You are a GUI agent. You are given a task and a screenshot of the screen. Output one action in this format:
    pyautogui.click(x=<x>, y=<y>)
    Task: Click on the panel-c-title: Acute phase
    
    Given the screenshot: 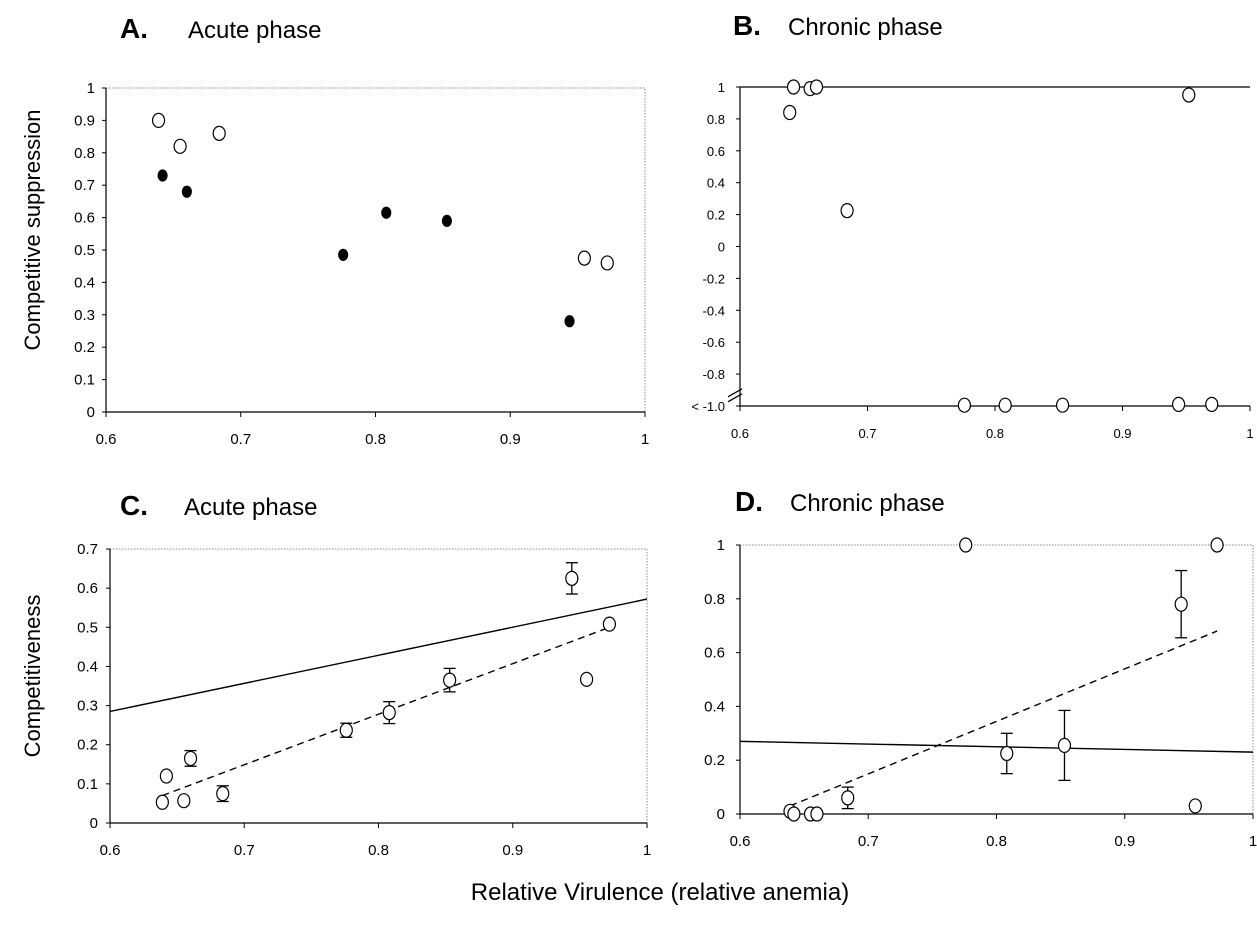 What is the action you would take?
    pyautogui.click(x=250, y=507)
    